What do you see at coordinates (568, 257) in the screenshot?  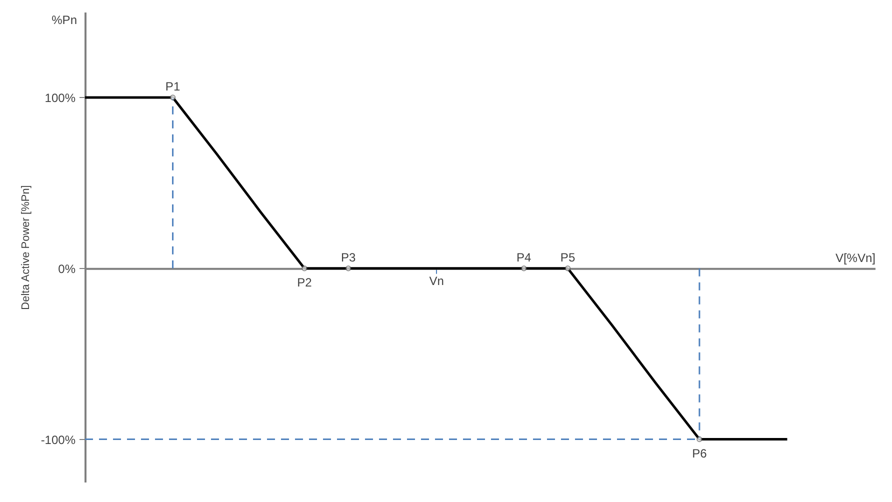 I see `data-label: P5` at bounding box center [568, 257].